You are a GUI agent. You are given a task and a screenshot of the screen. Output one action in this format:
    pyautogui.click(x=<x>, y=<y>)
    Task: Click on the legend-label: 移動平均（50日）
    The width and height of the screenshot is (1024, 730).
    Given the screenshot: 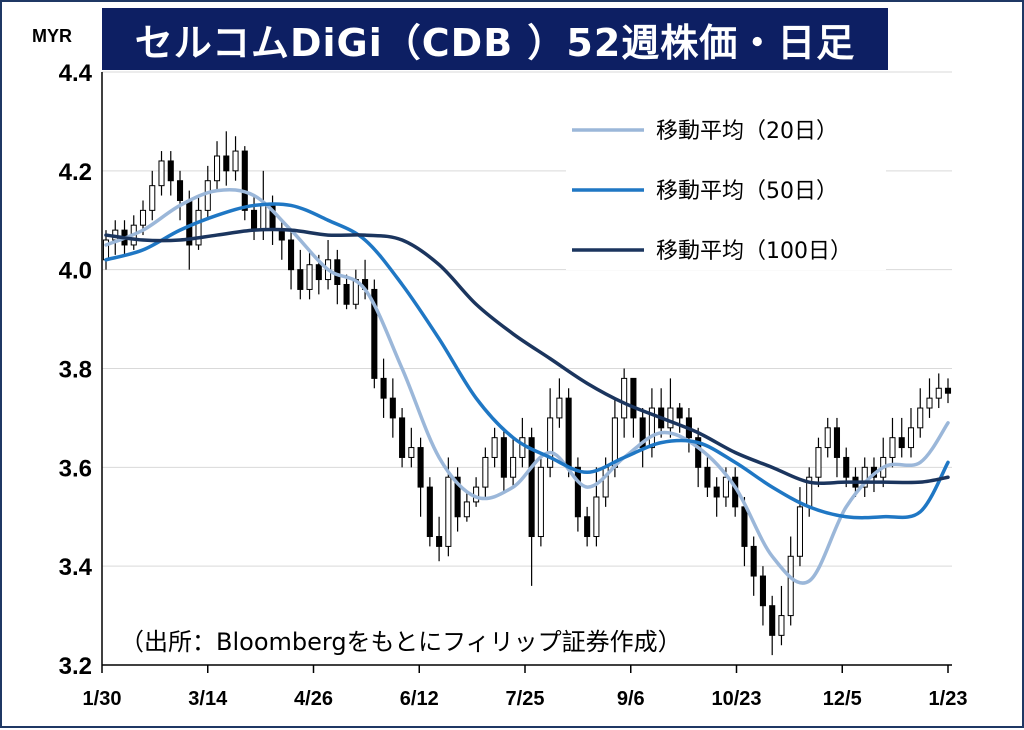 What is the action you would take?
    pyautogui.click(x=747, y=191)
    